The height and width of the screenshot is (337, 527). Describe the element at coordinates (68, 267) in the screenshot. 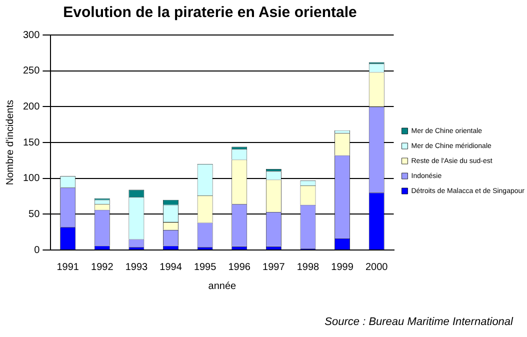

I see `x-tick-label: 1991` at that location.